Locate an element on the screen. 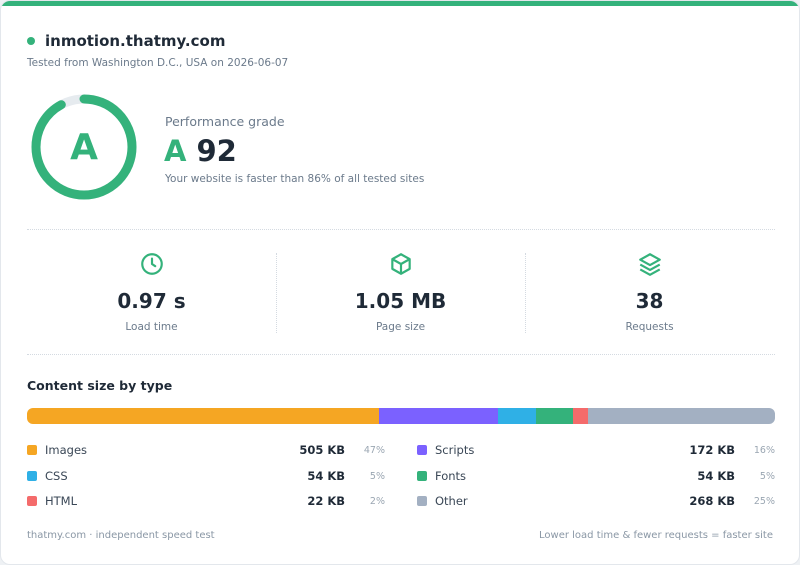  box-icon is located at coordinates (400, 264).